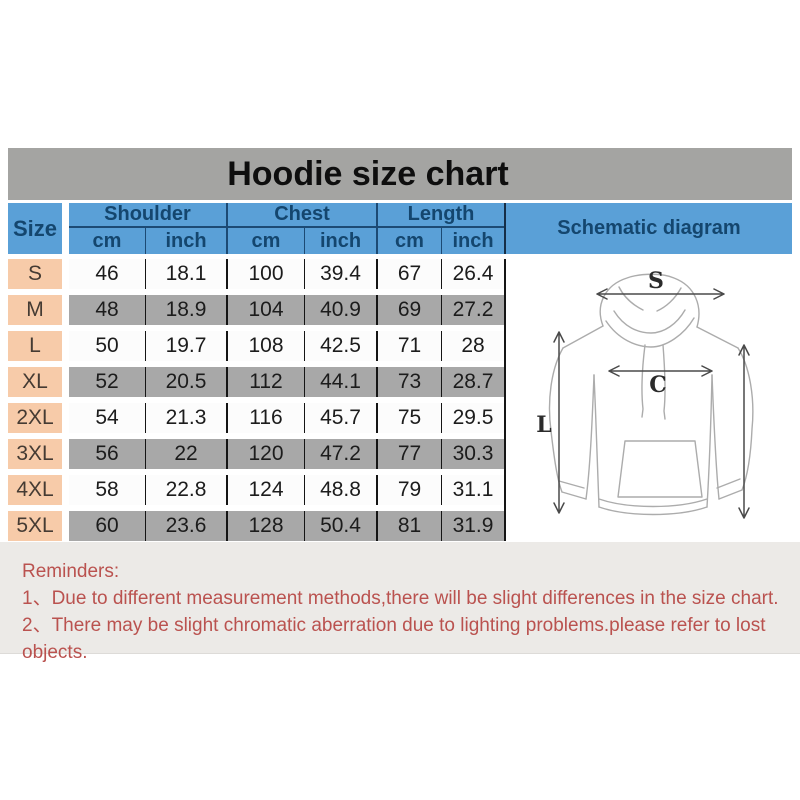  Describe the element at coordinates (185, 526) in the screenshot. I see `value-cell: 23.6` at that location.